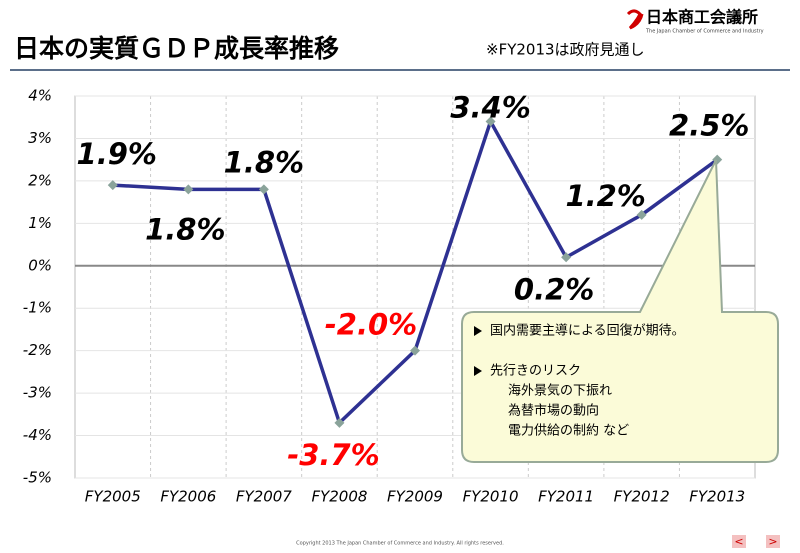 The width and height of the screenshot is (800, 553). What do you see at coordinates (535, 371) in the screenshot?
I see `callout-item: 先行きのリスク` at bounding box center [535, 371].